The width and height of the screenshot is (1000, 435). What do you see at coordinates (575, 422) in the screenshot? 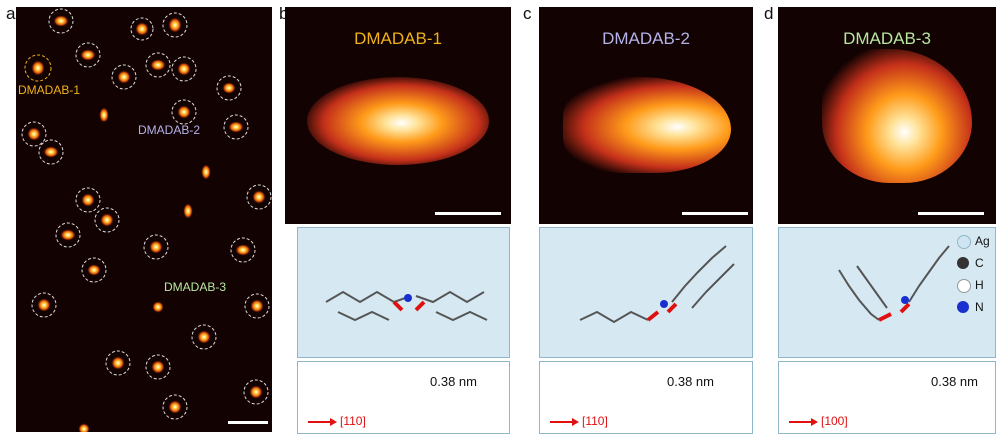
I see `dmadab-2-arrow-head` at bounding box center [575, 422].